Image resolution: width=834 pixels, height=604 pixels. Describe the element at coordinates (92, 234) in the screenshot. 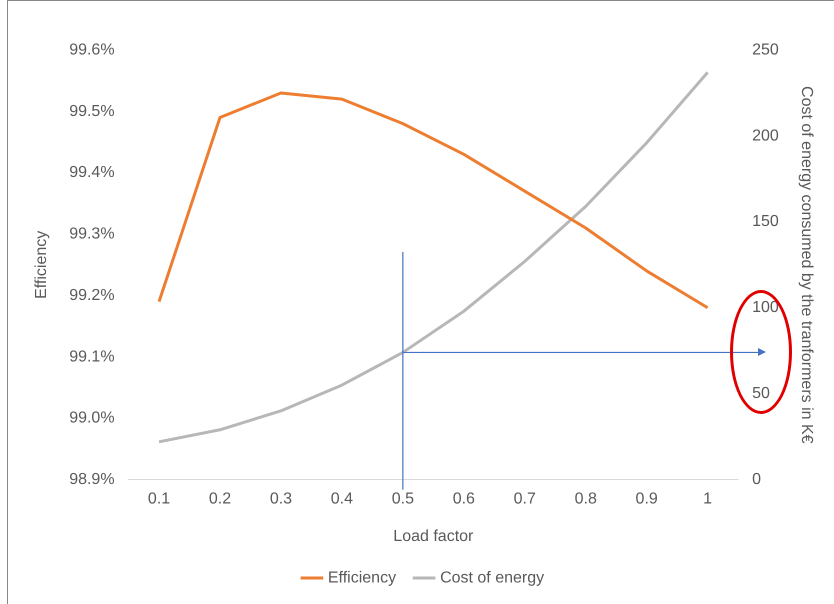

I see `y-tick-label: 99.3%` at that location.